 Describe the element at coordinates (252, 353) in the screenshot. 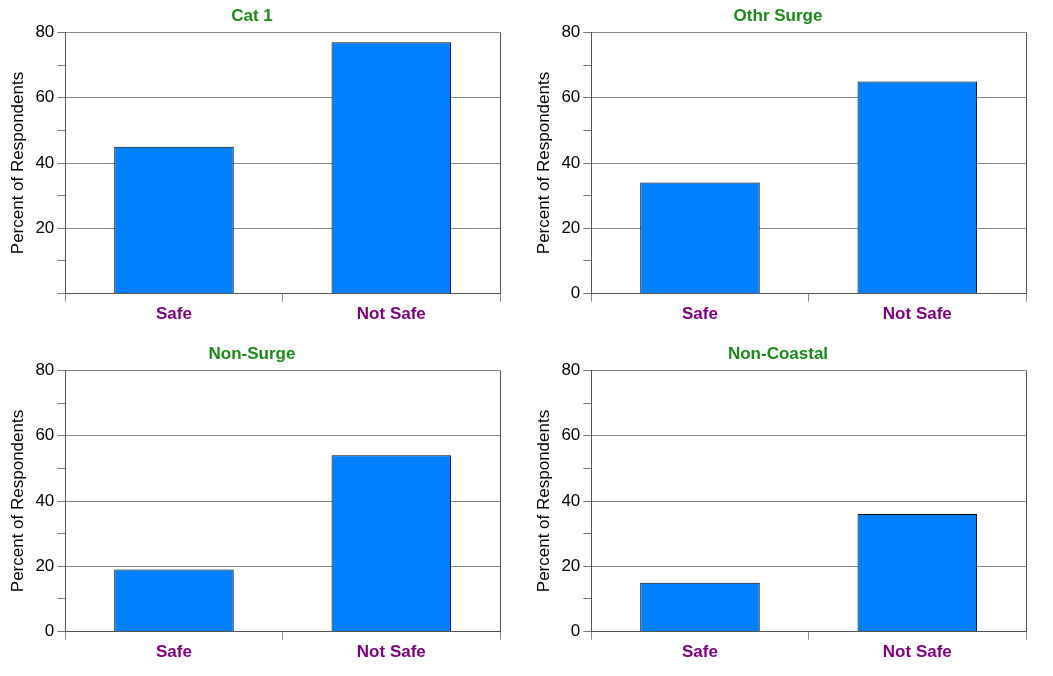

I see `chart-title: Non-Surge` at that location.